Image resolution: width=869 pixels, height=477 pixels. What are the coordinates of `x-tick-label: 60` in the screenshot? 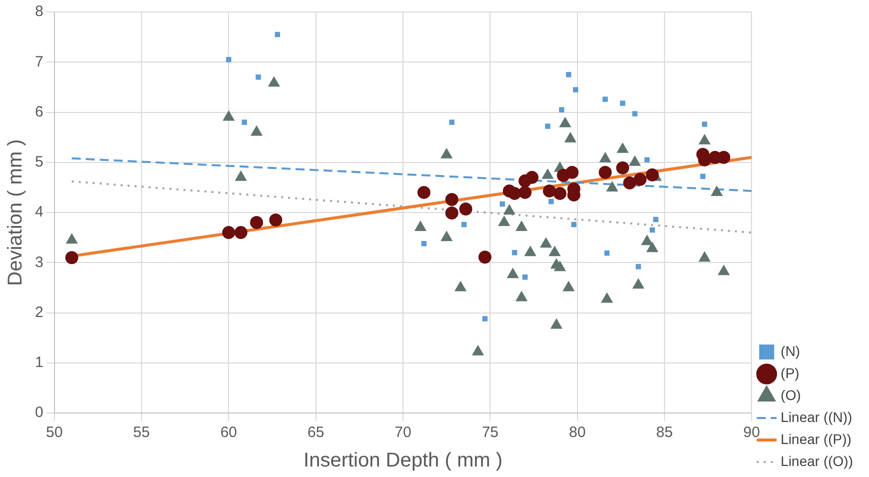 It's located at (229, 433).